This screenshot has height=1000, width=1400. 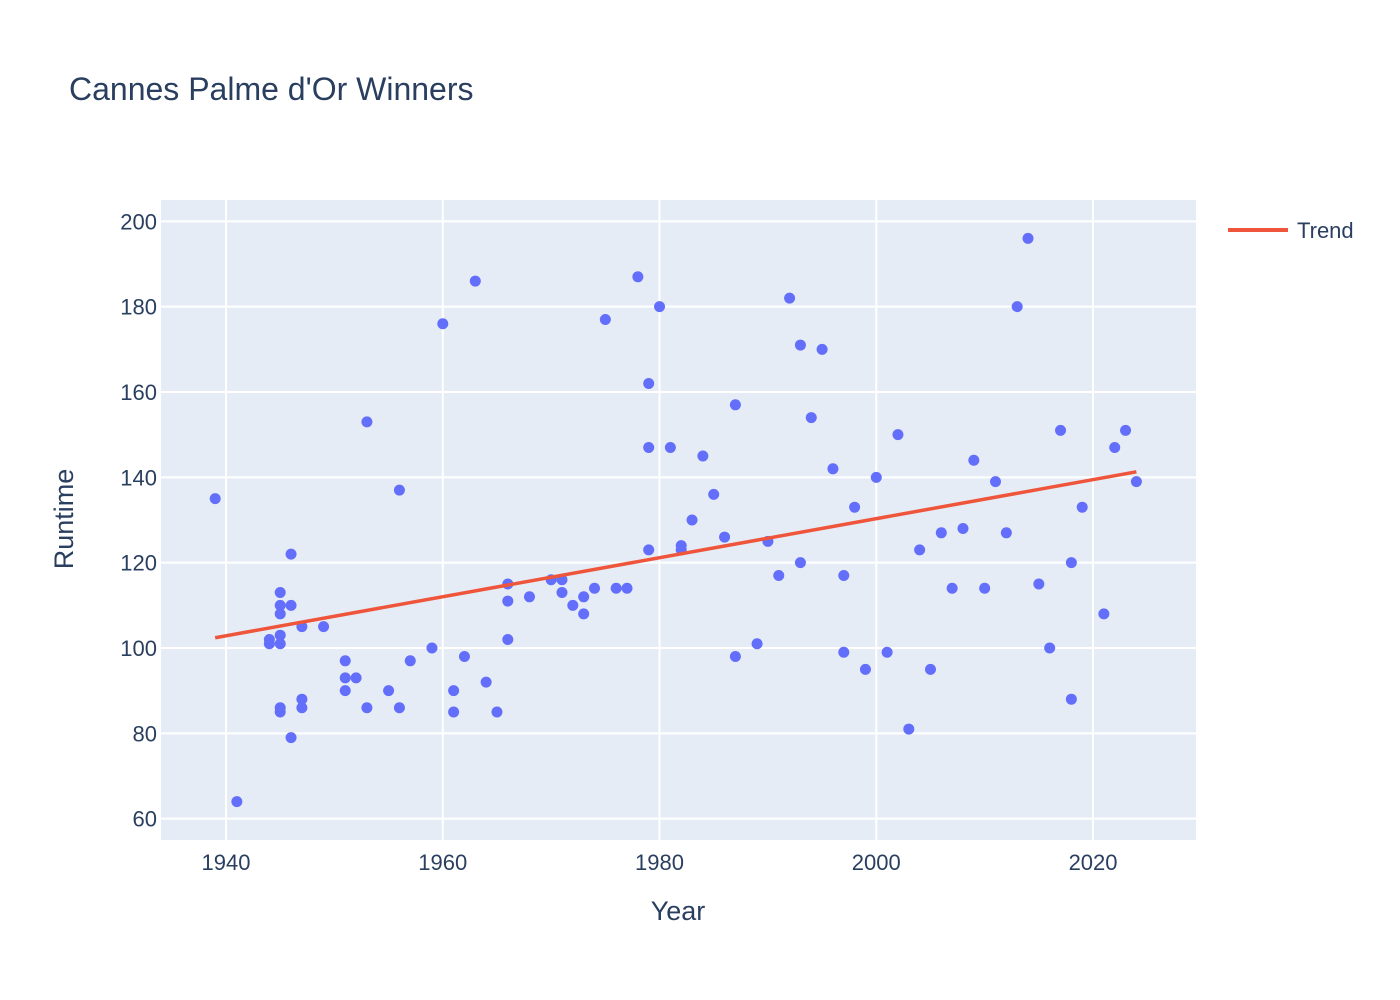 What do you see at coordinates (675, 555) in the screenshot?
I see `trend-line` at bounding box center [675, 555].